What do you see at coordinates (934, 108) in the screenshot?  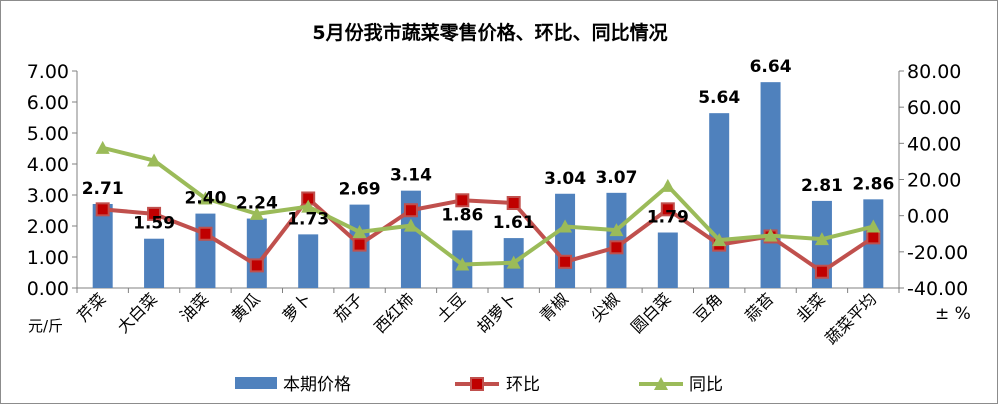 I see `right-axis-tick-label: 60.00` at bounding box center [934, 108].